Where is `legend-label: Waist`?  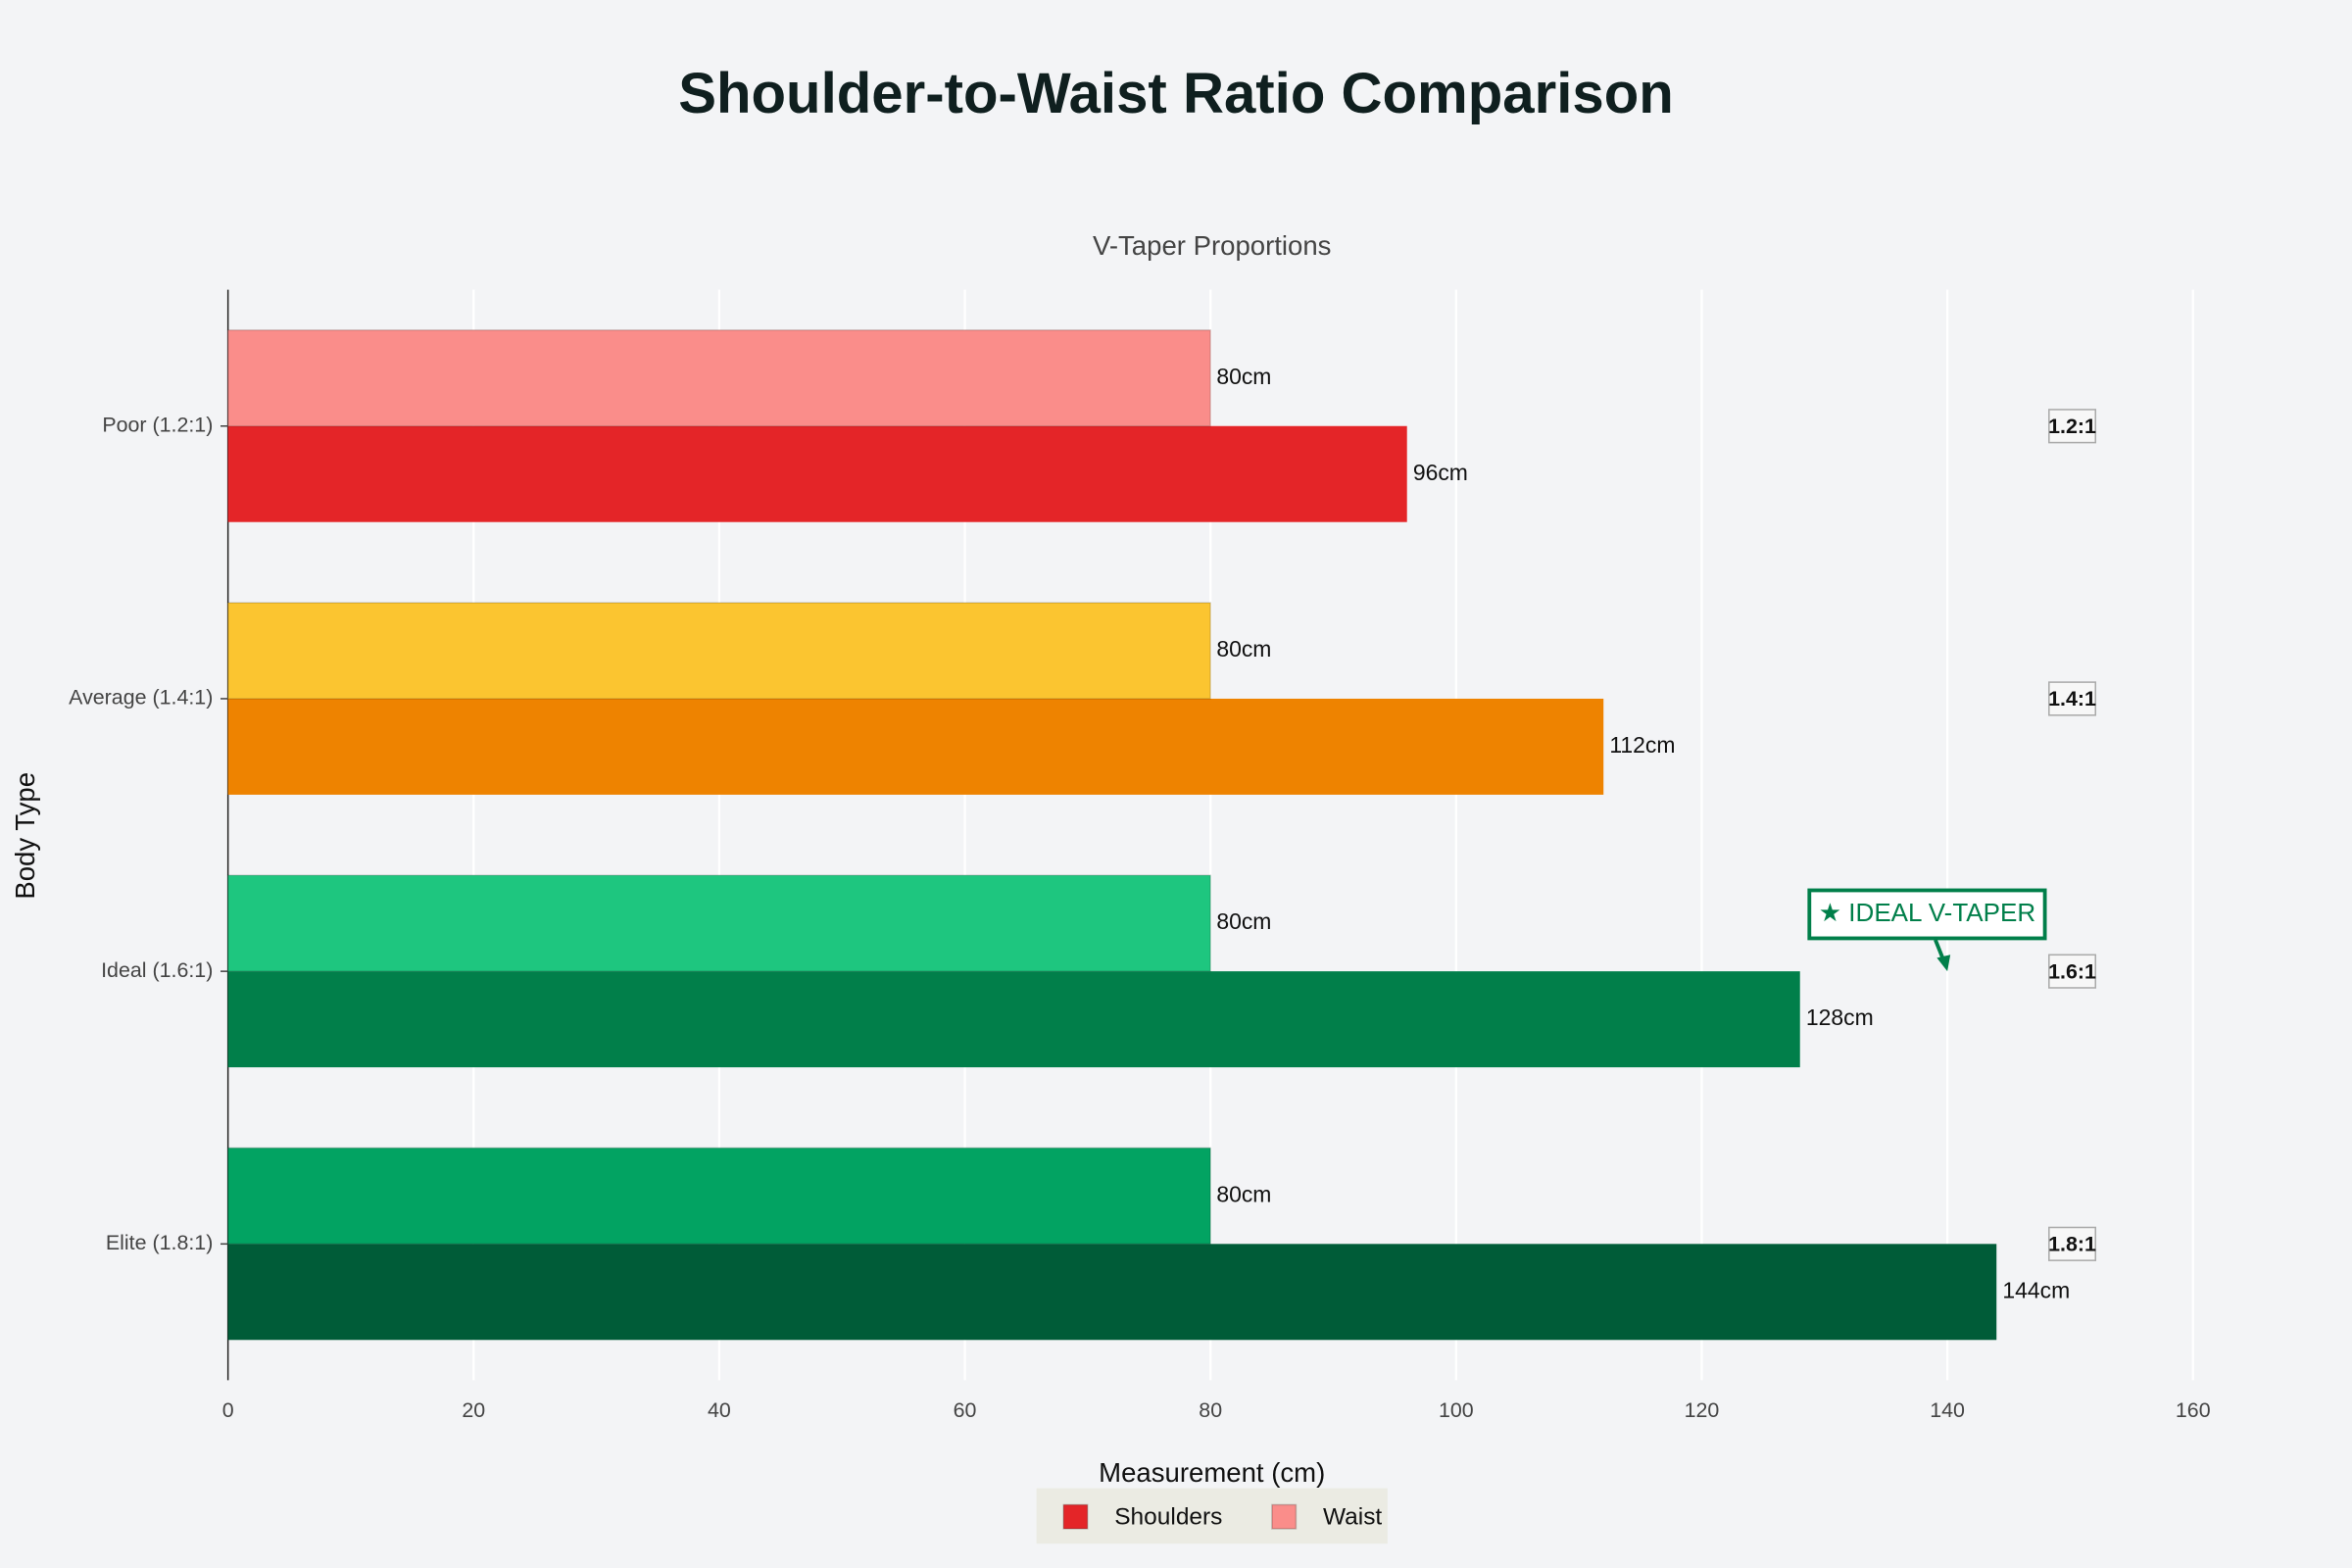
legend-label: Waist is located at coordinates (1352, 1517).